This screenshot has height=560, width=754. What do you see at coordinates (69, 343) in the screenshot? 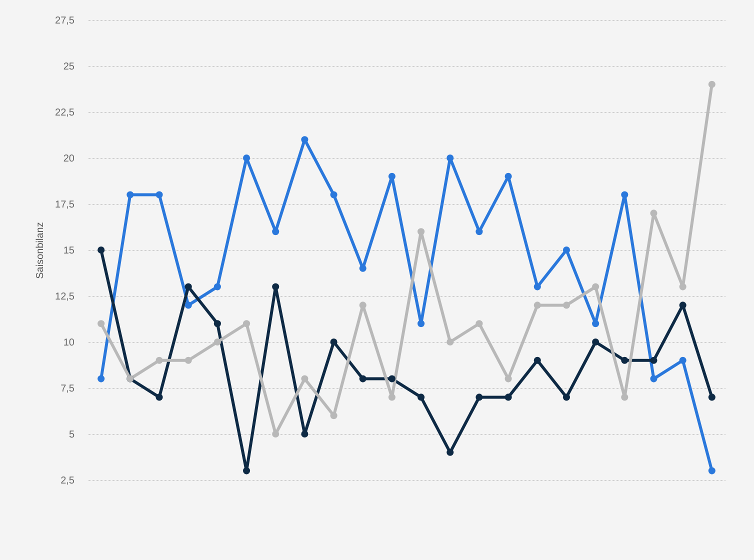
I see `y-tick-label: 10` at bounding box center [69, 343].